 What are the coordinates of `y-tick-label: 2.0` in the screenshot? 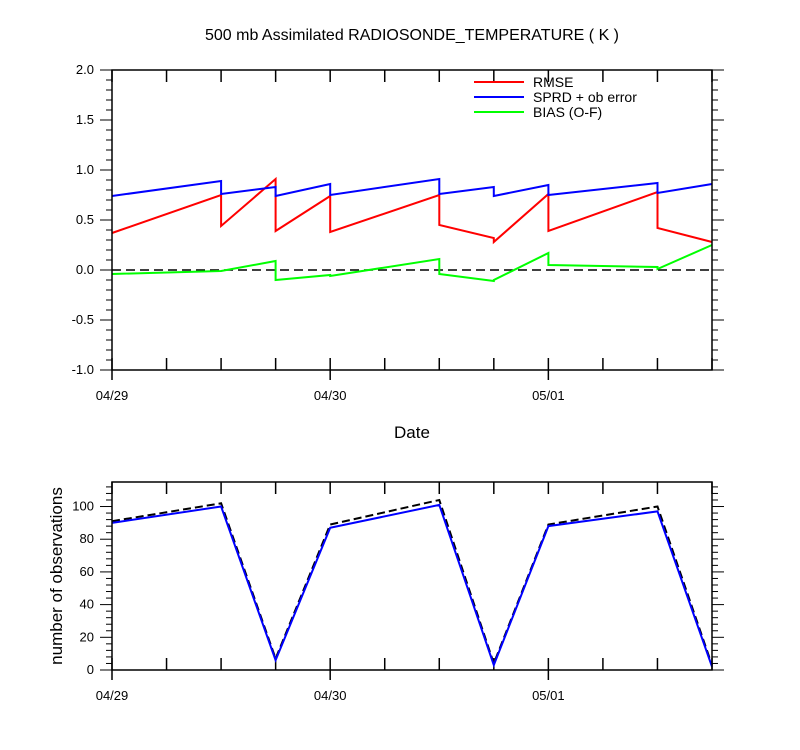 It's located at (85, 69).